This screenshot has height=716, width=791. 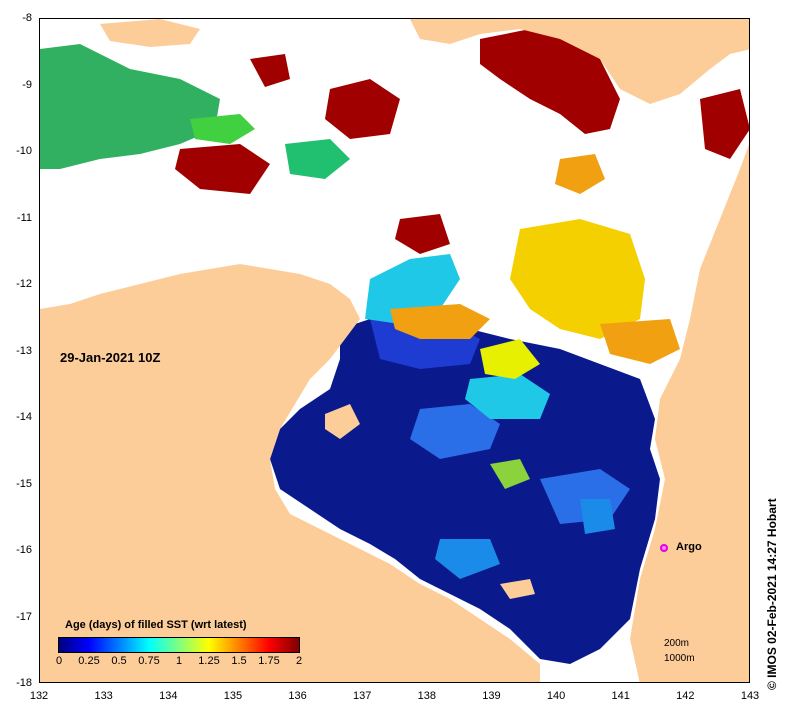 What do you see at coordinates (342, 421) in the screenshot?
I see `land-groote` at bounding box center [342, 421].